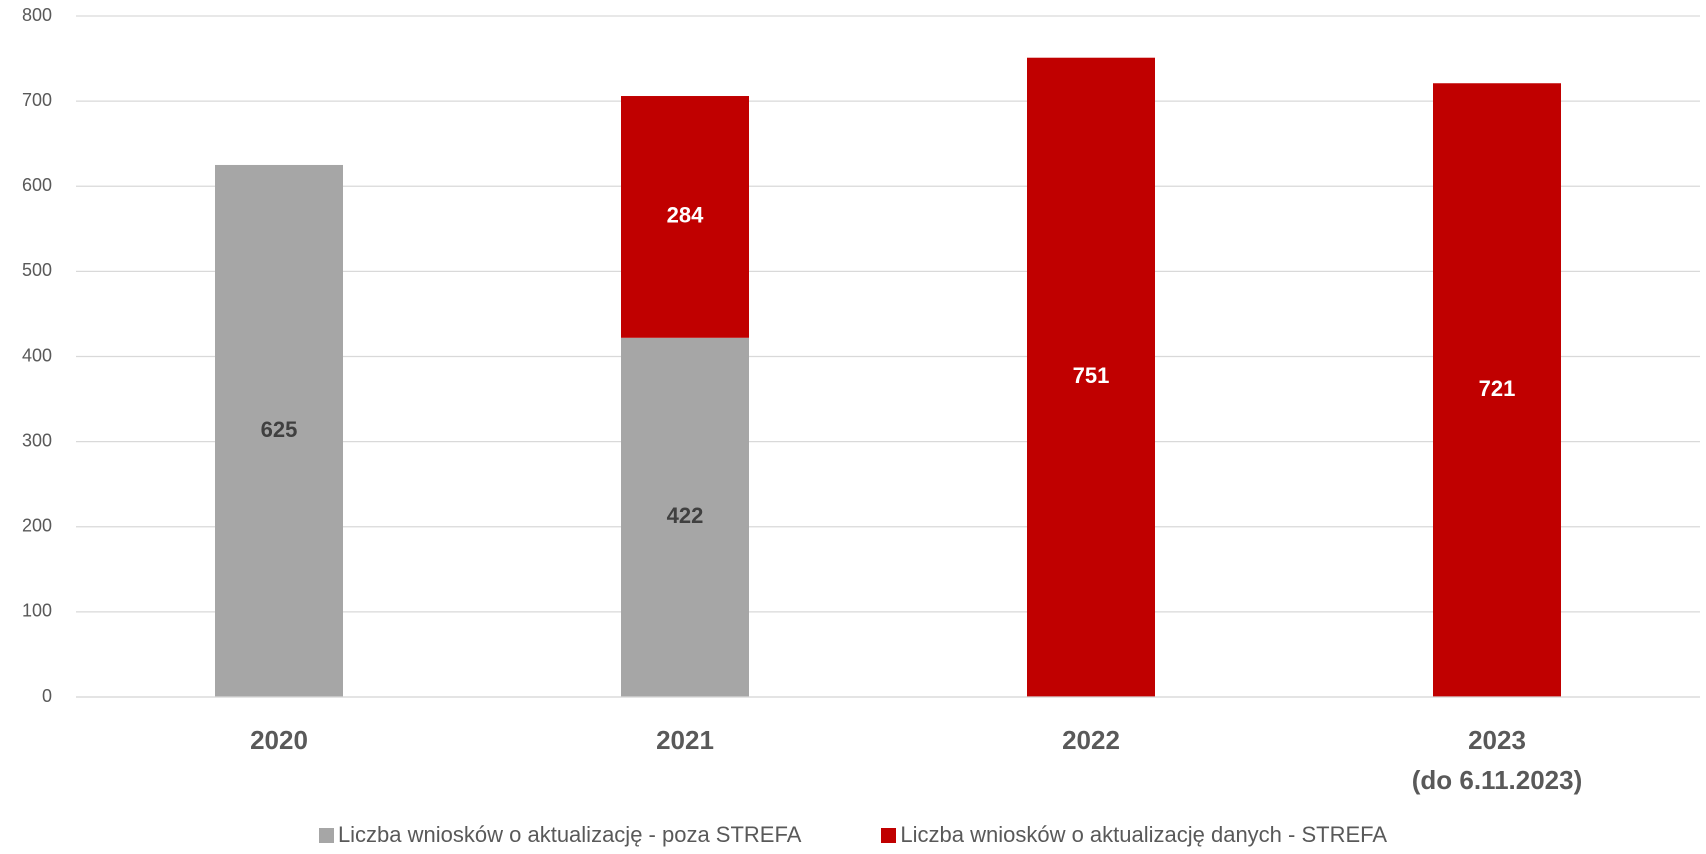  What do you see at coordinates (37, 100) in the screenshot?
I see `y-tick-label: 700` at bounding box center [37, 100].